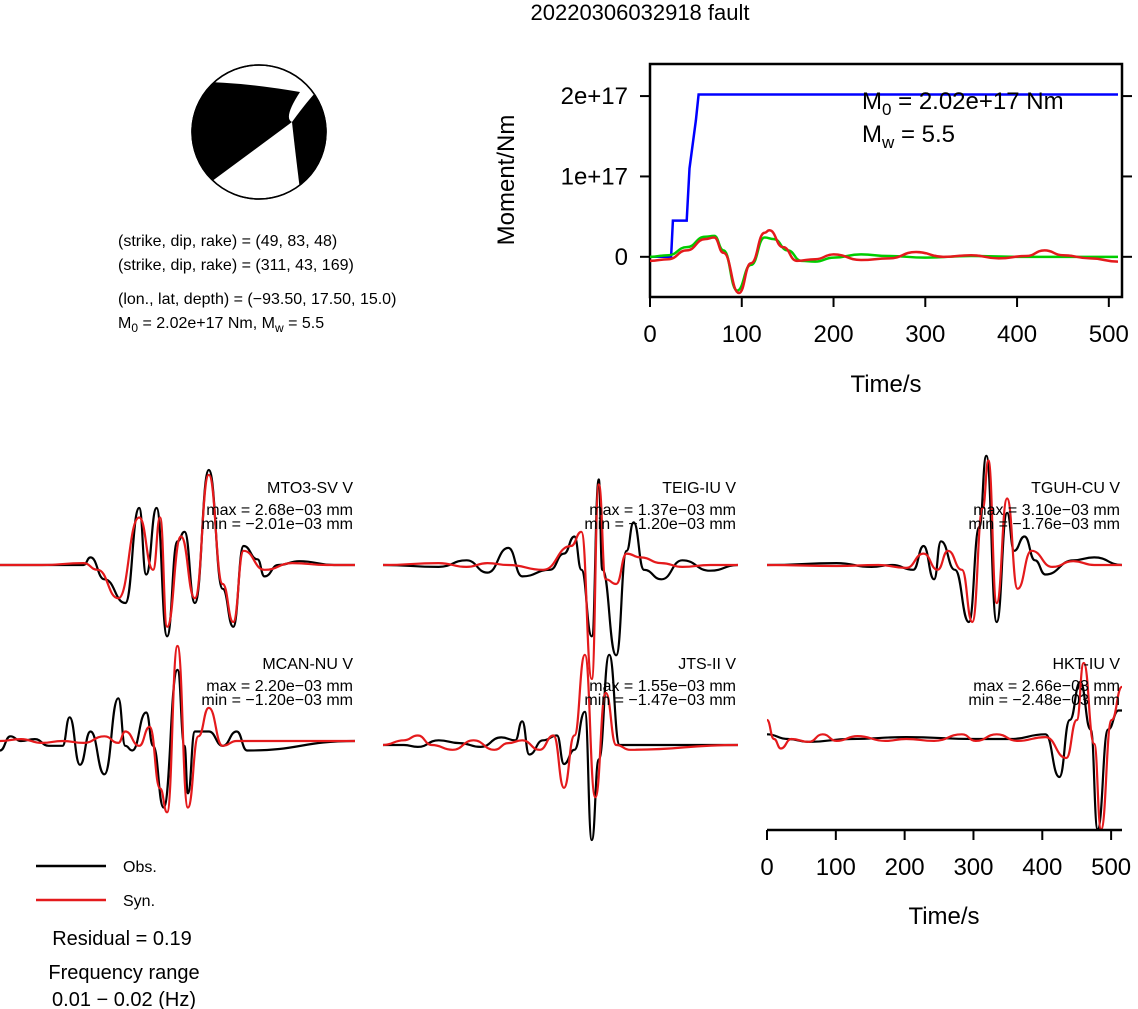  I want to click on waveform-x-axis-title: Time/s, so click(943, 916).